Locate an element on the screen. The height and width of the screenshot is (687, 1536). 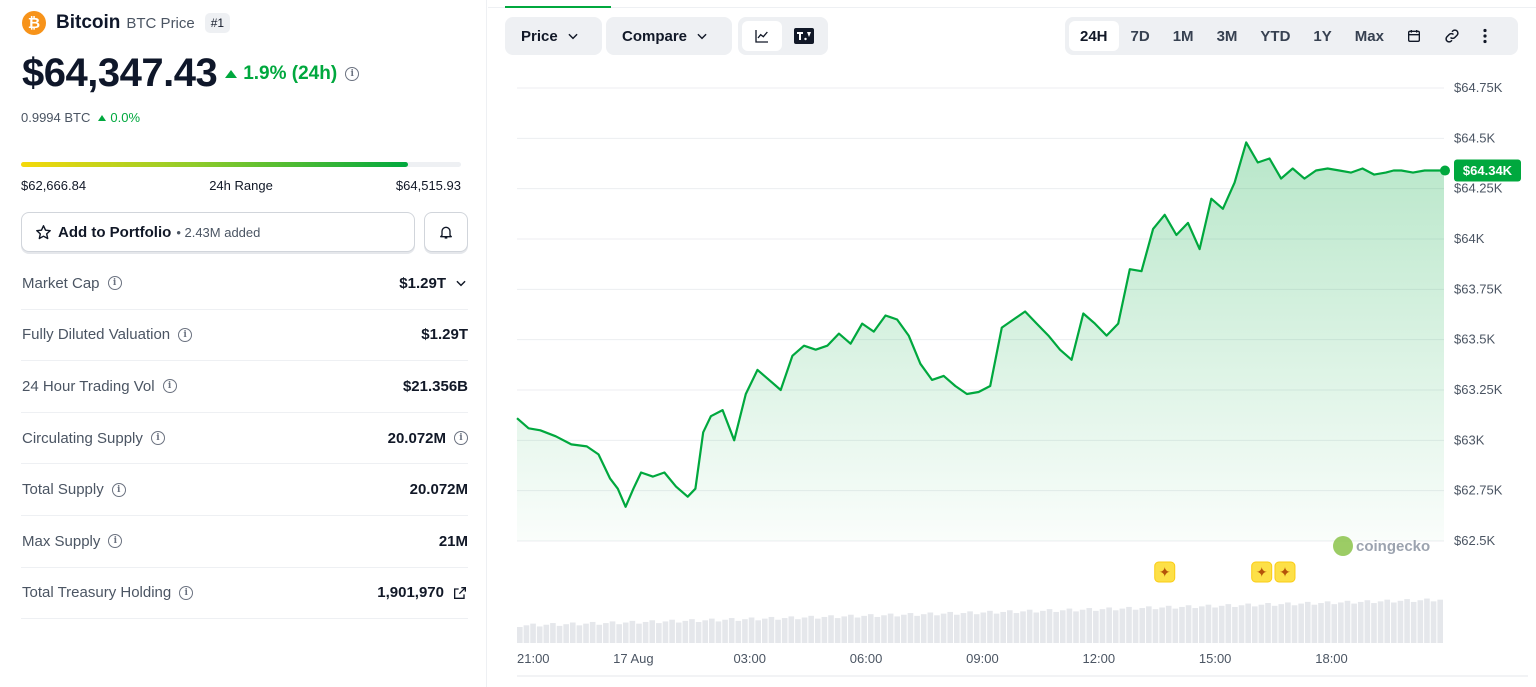
add-to-portfolio-button: Add to Portfolio • 2.43M added is located at coordinates (218, 232).